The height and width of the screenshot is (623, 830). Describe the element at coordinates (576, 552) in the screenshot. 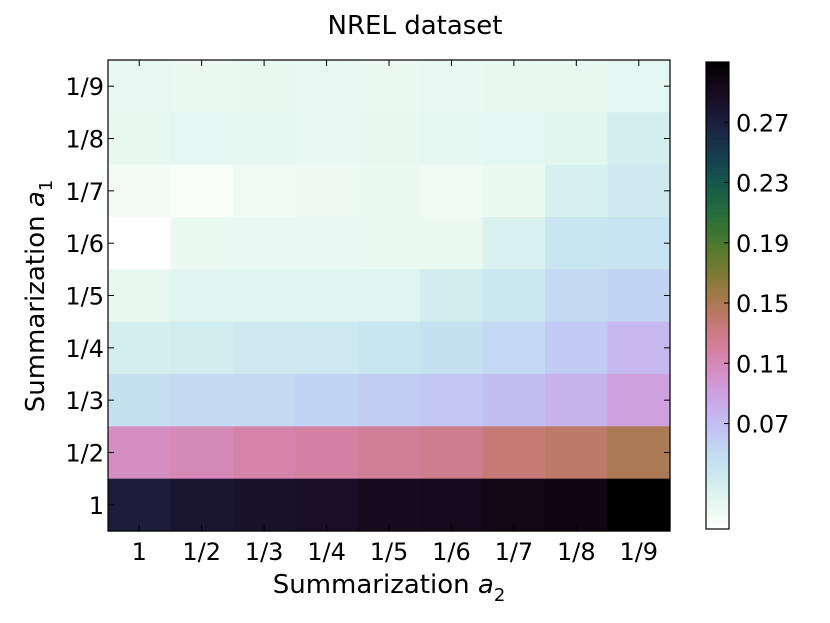

I see `x-tick-label: 1/8` at that location.